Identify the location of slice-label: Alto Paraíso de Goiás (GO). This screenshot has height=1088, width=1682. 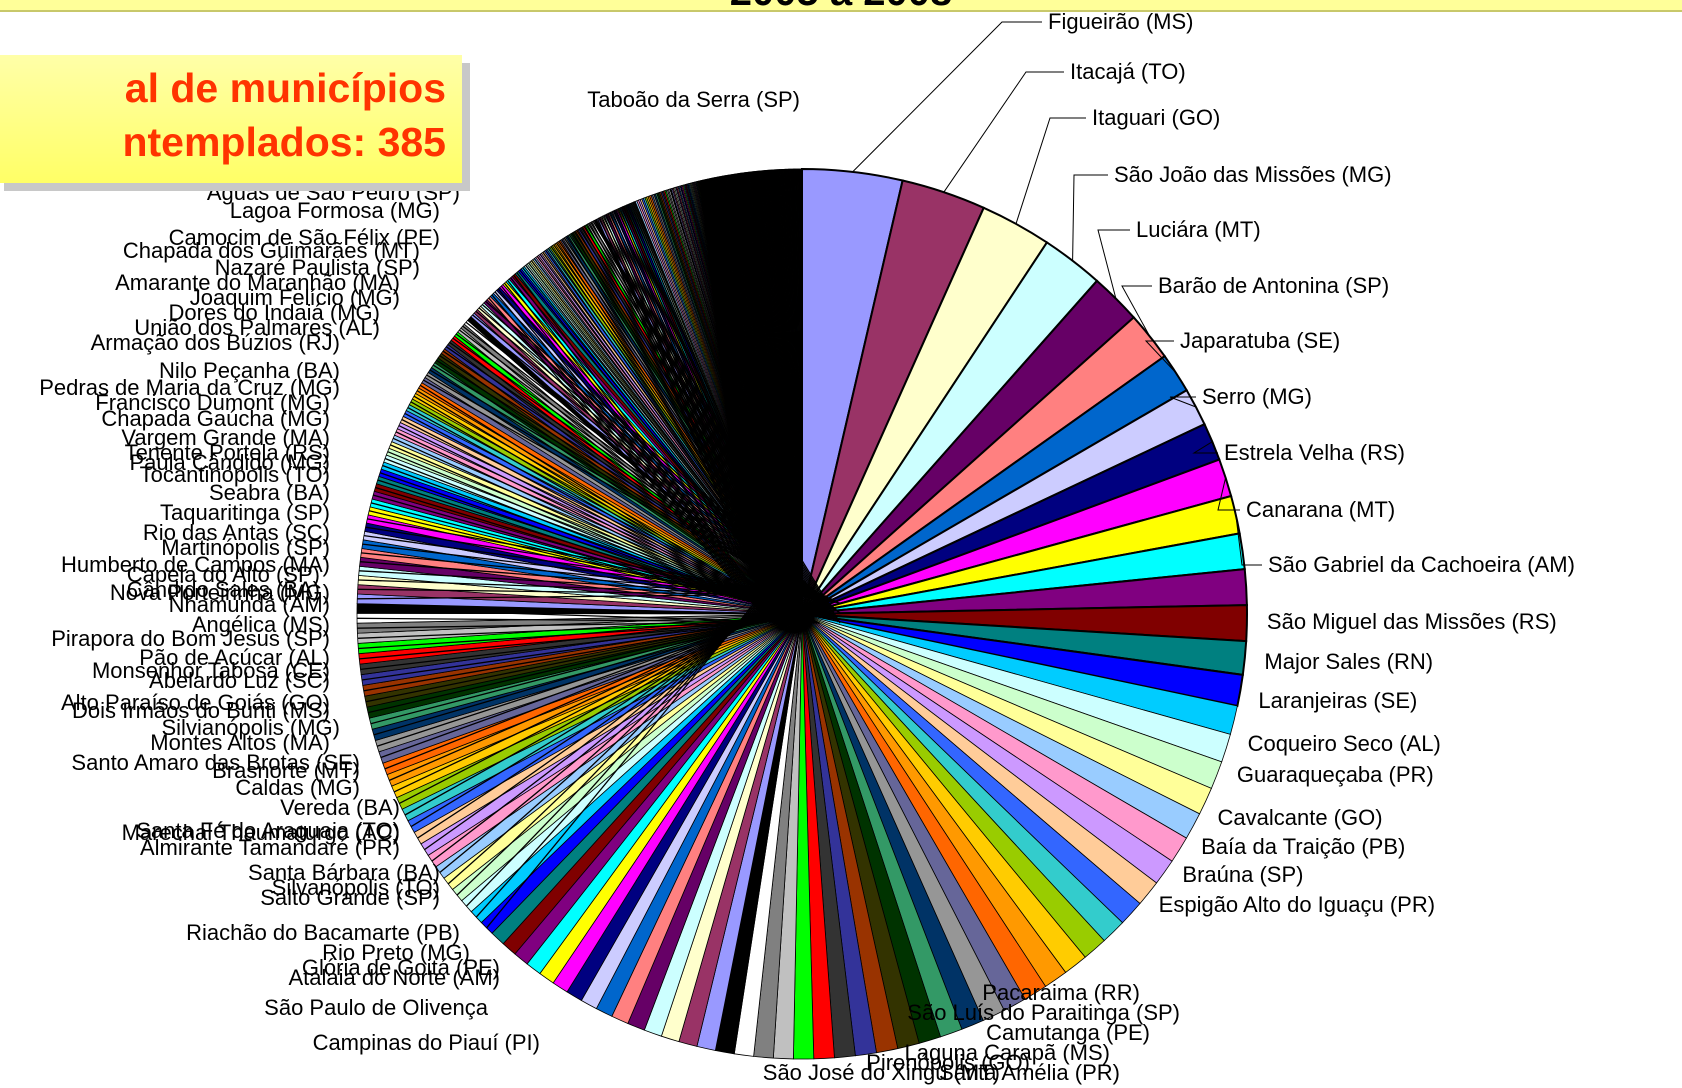
(195, 702).